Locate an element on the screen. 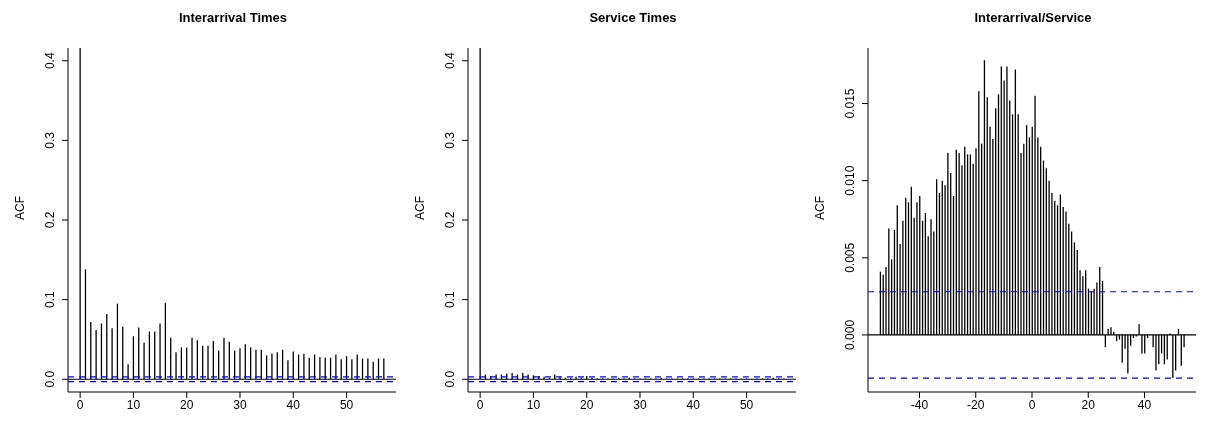 This screenshot has height=435, width=1217. chart-title: Service Times is located at coordinates (633, 17).